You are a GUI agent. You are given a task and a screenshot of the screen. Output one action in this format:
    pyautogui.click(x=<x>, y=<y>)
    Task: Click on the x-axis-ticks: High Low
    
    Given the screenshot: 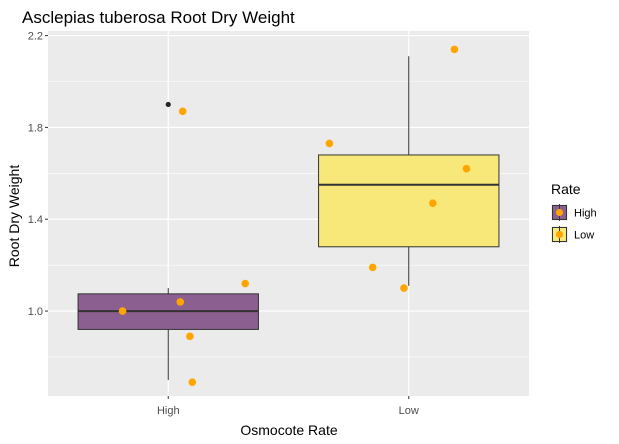 What is the action you would take?
    pyautogui.click(x=288, y=406)
    